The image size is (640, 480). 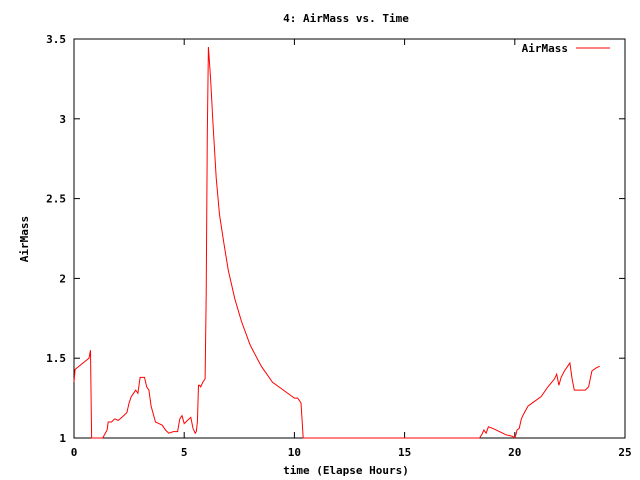 I want to click on y-tick-label: 2, so click(x=62, y=278).